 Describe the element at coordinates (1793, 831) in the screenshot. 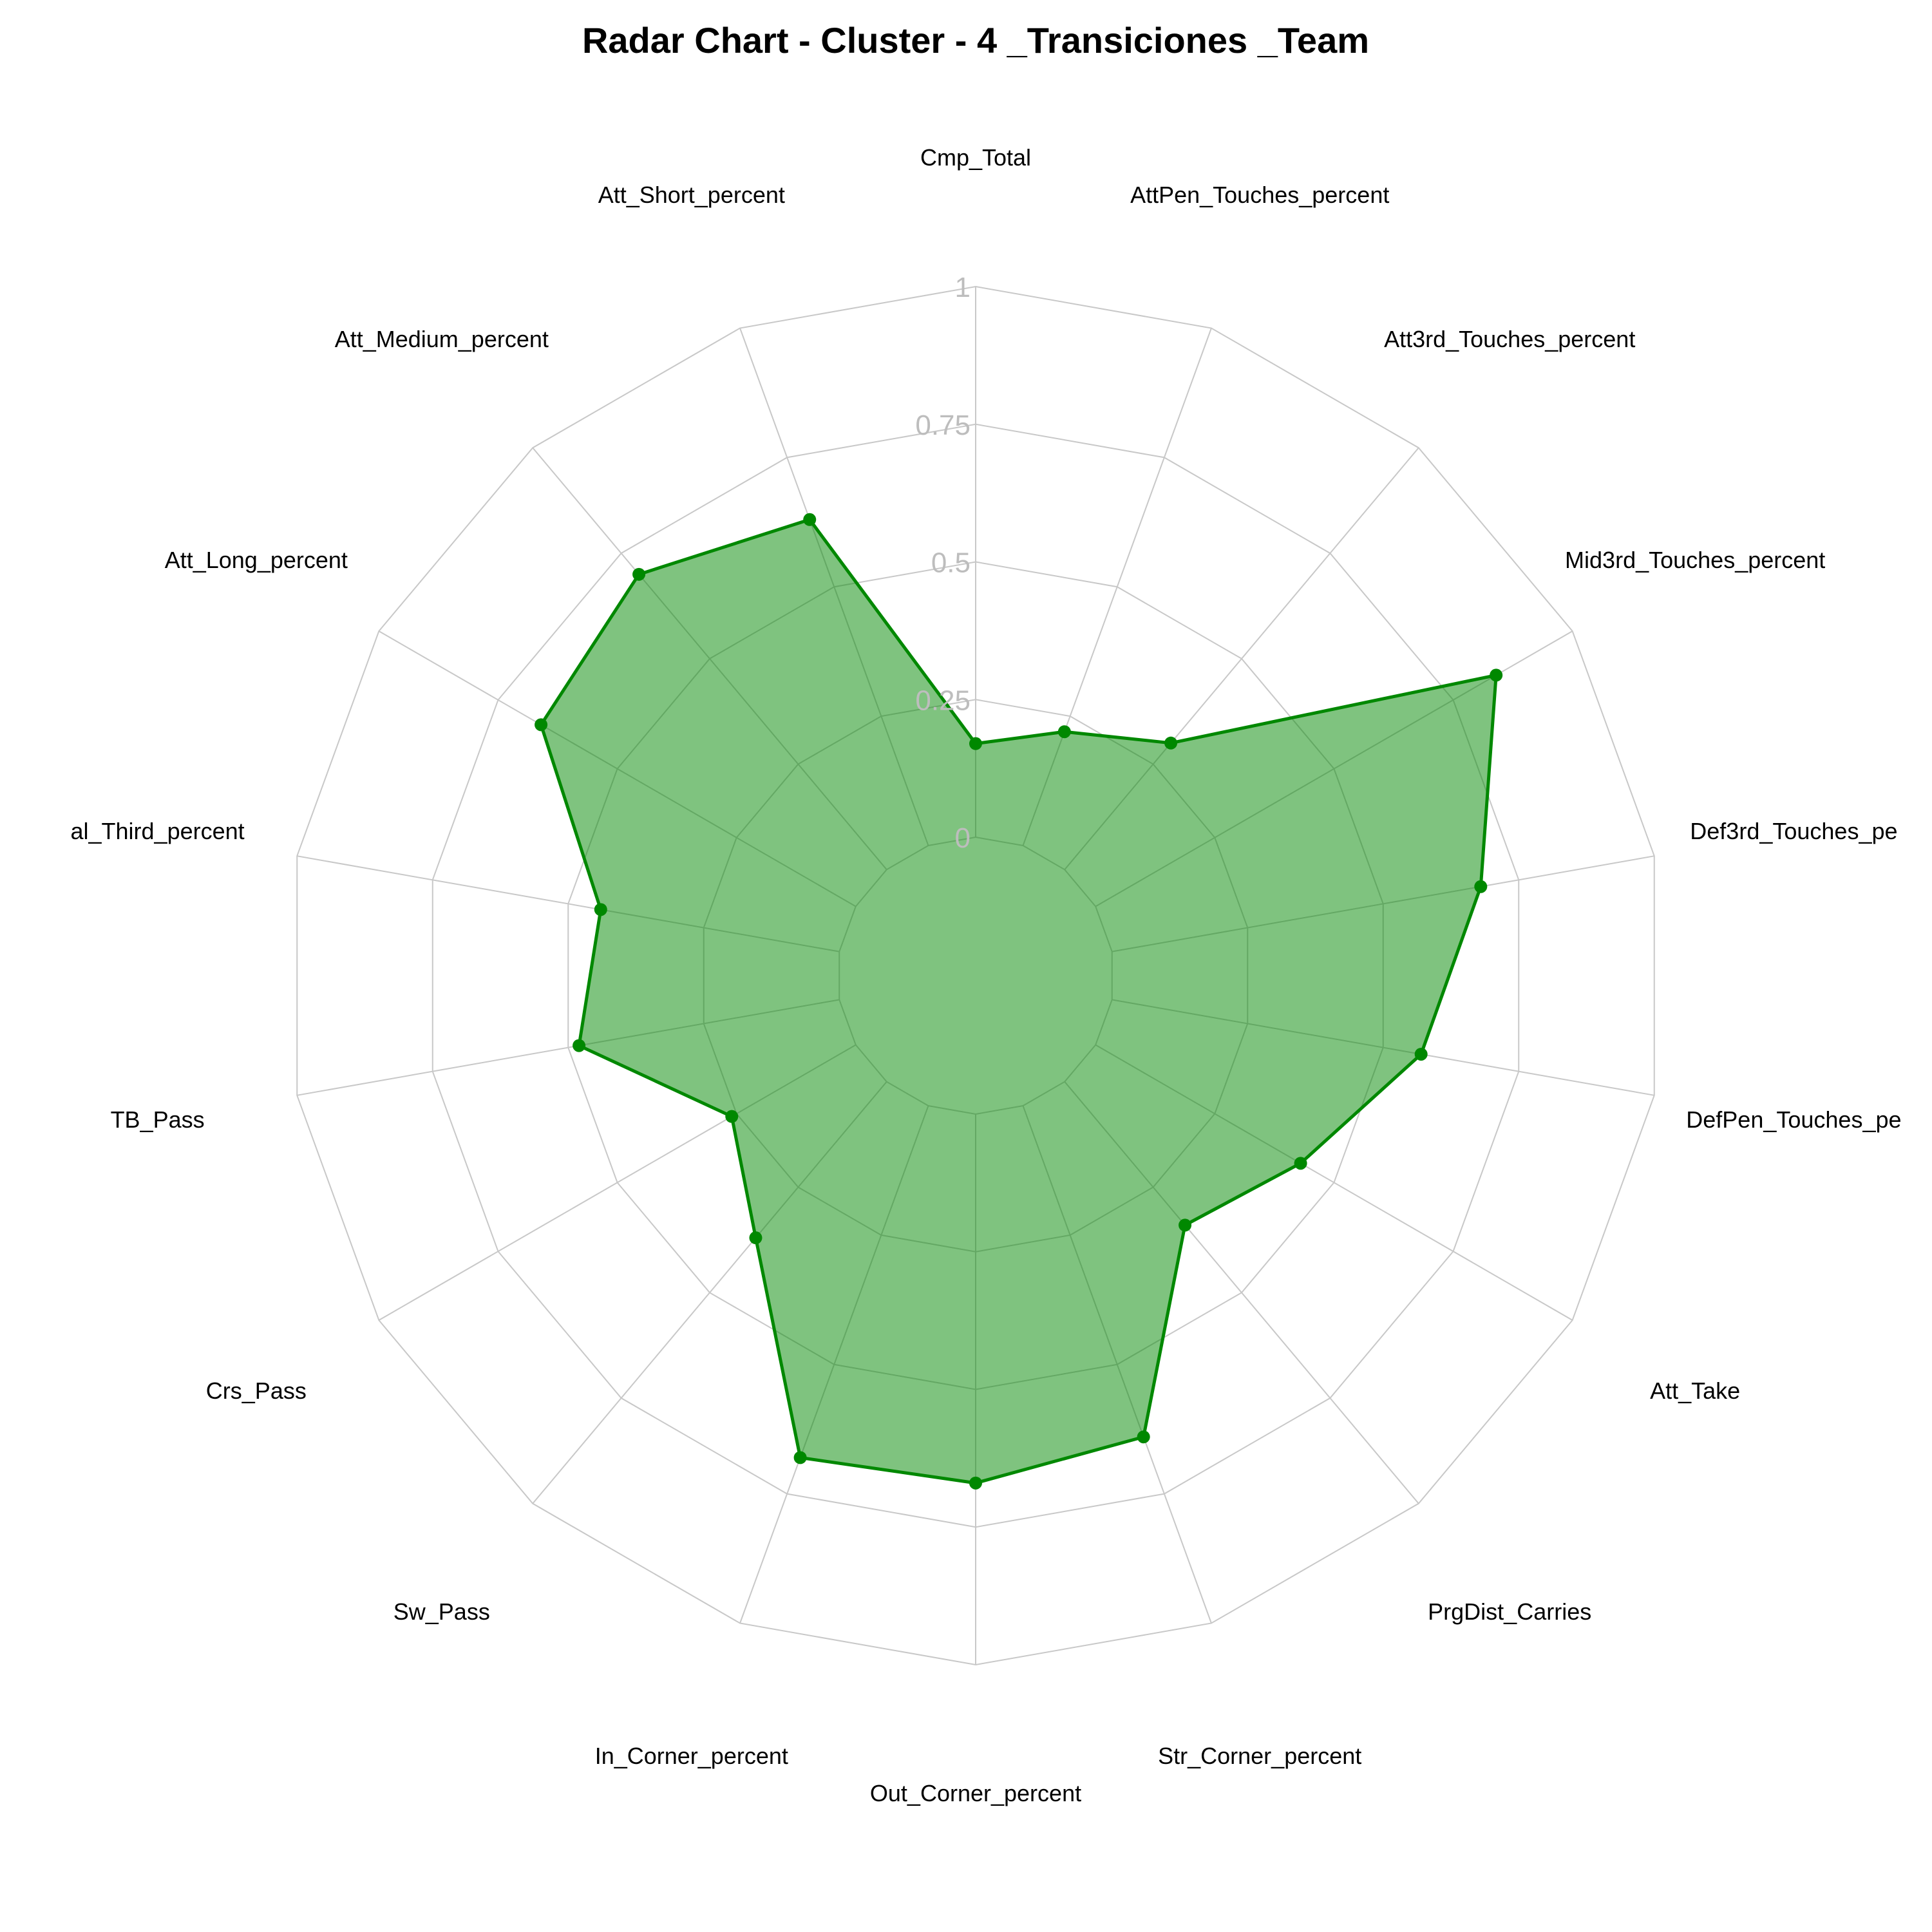

I see `axis-label-def3rd-touches-pe: Def3rd_Touches_pe` at that location.